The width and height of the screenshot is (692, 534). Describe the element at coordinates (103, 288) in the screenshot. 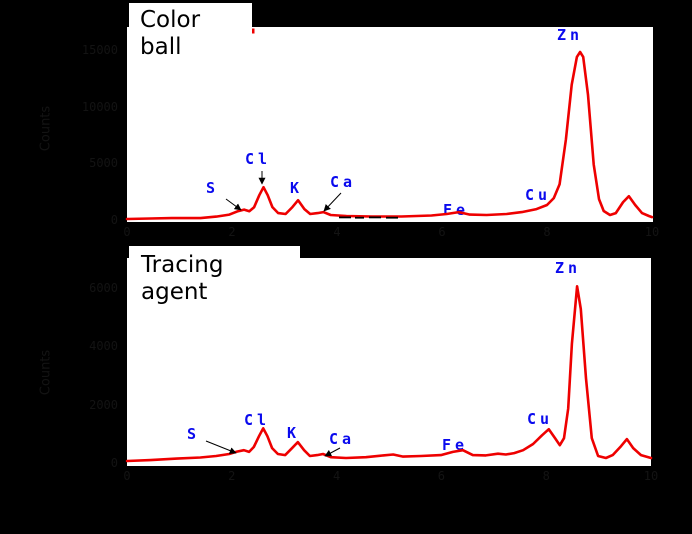

I see `y-axis-tick-label: 6000` at that location.